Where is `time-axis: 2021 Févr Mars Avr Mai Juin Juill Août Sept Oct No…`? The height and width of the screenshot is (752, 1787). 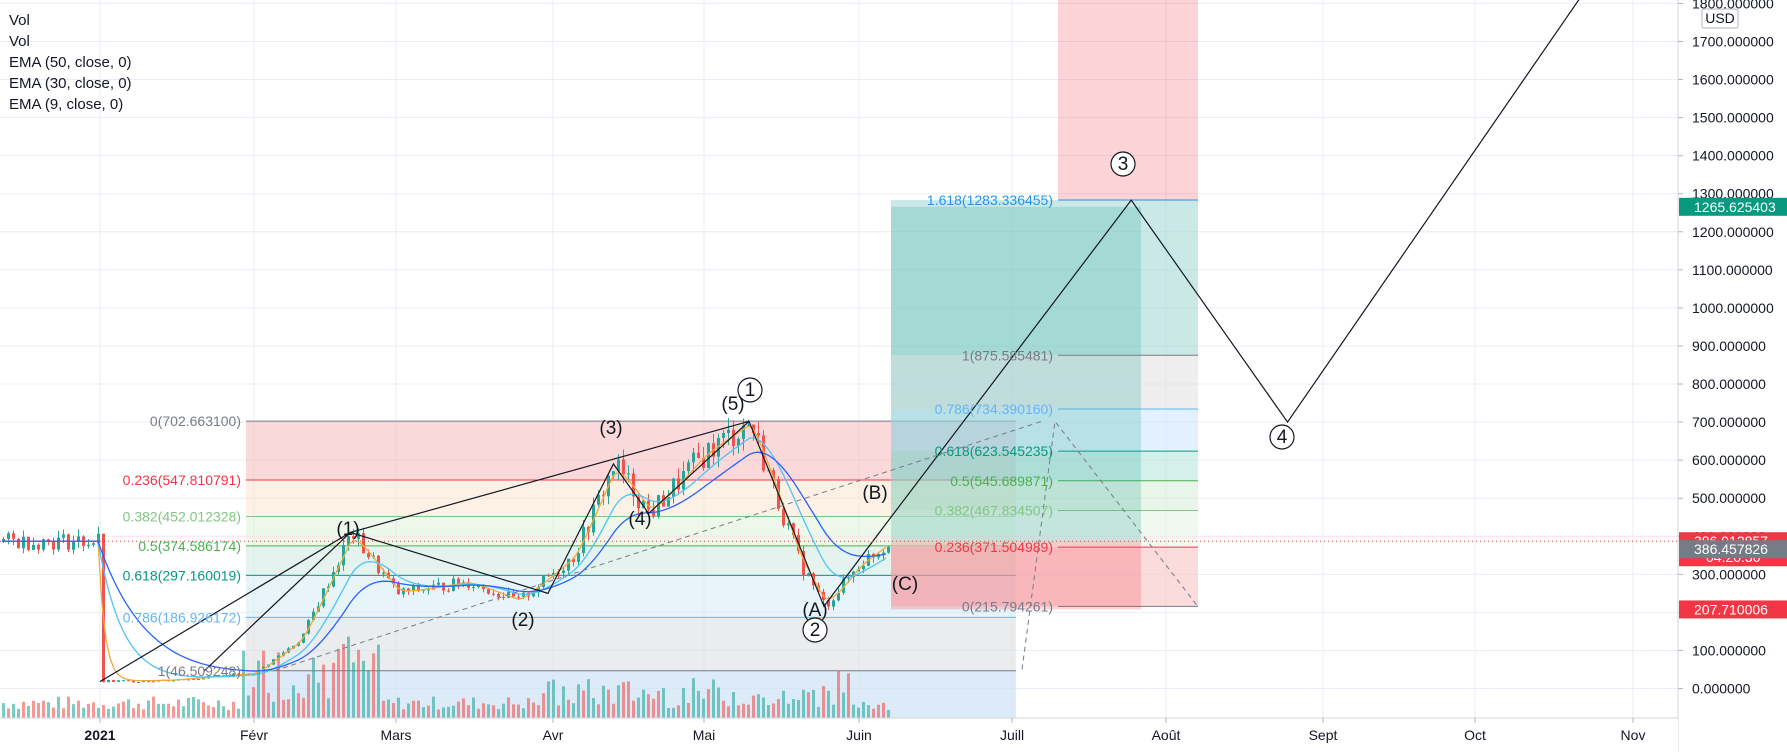
time-axis: 2021 Févr Mars Avr Mai Juin Juill Août Sept Oct No… is located at coordinates (839, 734).